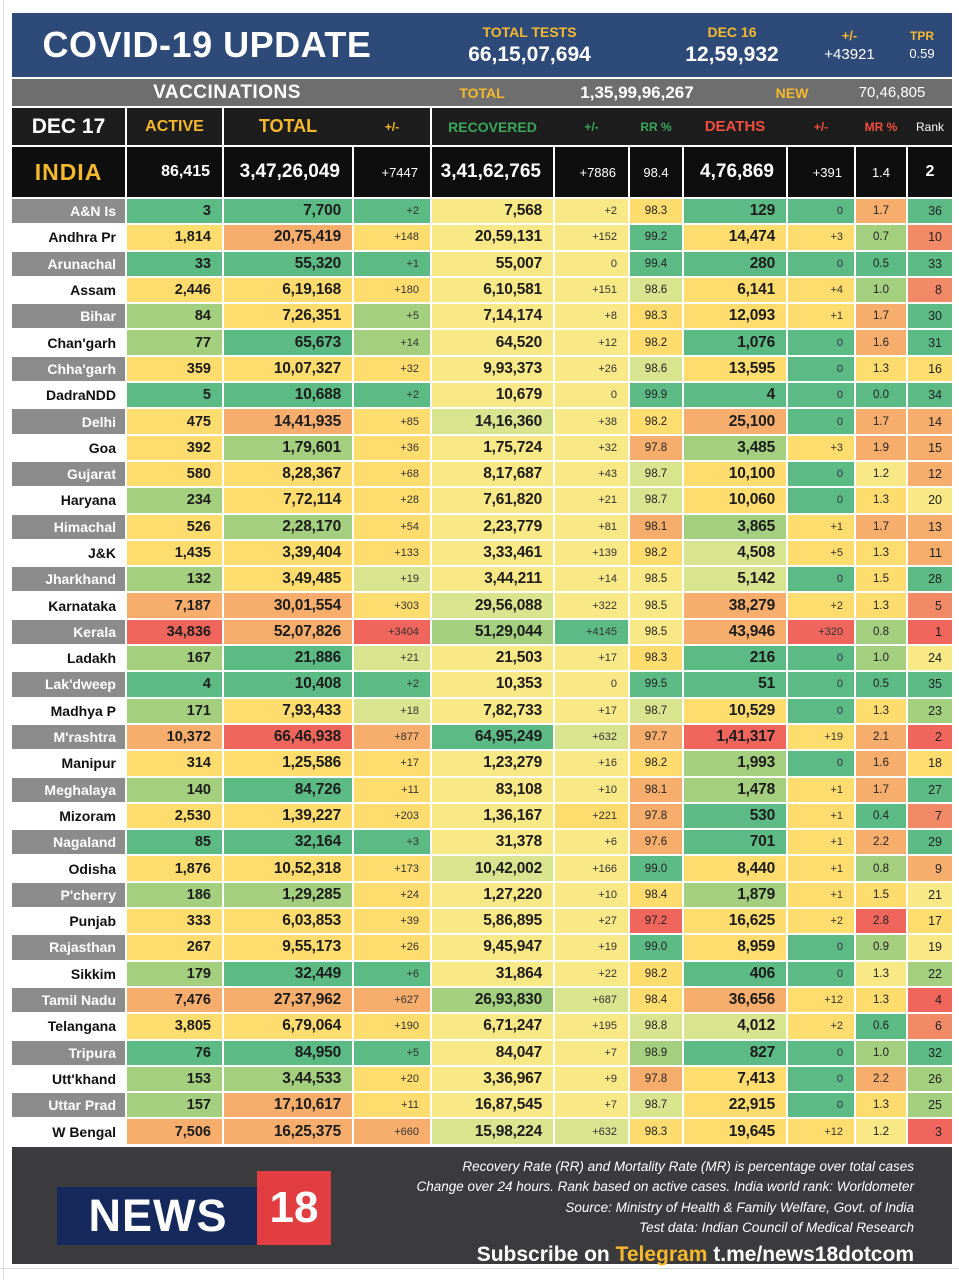 Image resolution: width=959 pixels, height=1280 pixels. Describe the element at coordinates (930, 1131) in the screenshot. I see `cell-rank: 3` at that location.